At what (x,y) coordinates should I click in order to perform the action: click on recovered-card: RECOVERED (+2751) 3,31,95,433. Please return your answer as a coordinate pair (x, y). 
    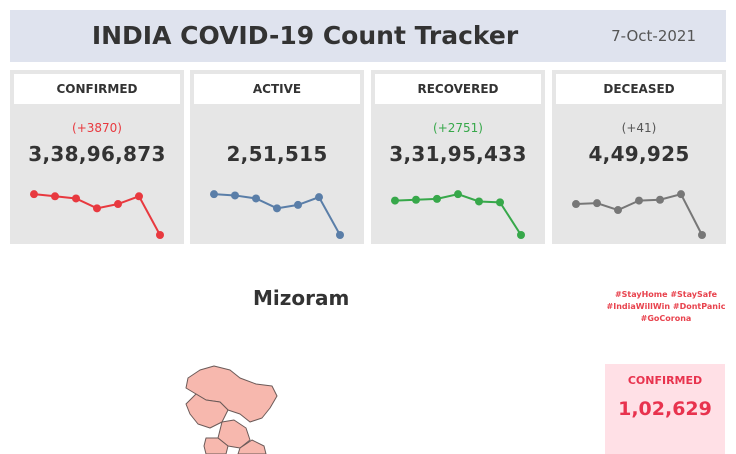
    Looking at the image, I should click on (458, 157).